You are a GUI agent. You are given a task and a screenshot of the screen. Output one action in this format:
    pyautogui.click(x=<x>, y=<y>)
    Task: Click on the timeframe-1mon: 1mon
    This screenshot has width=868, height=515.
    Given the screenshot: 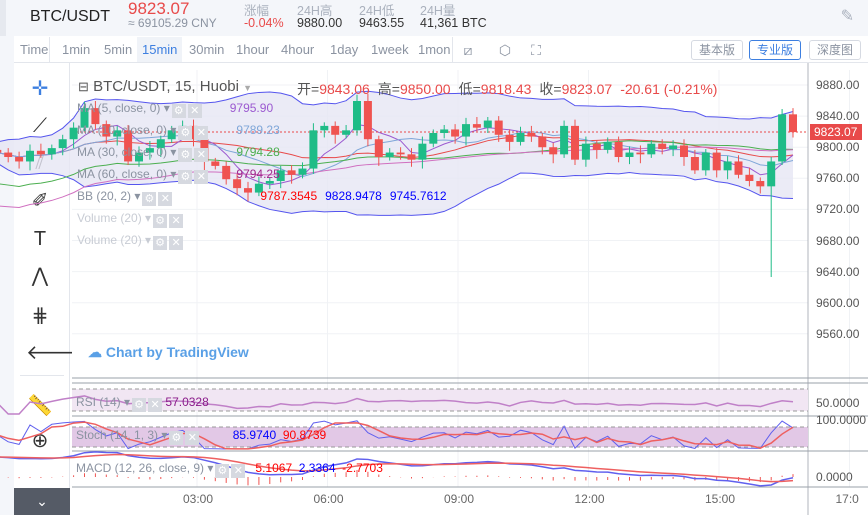 What is the action you would take?
    pyautogui.click(x=434, y=49)
    